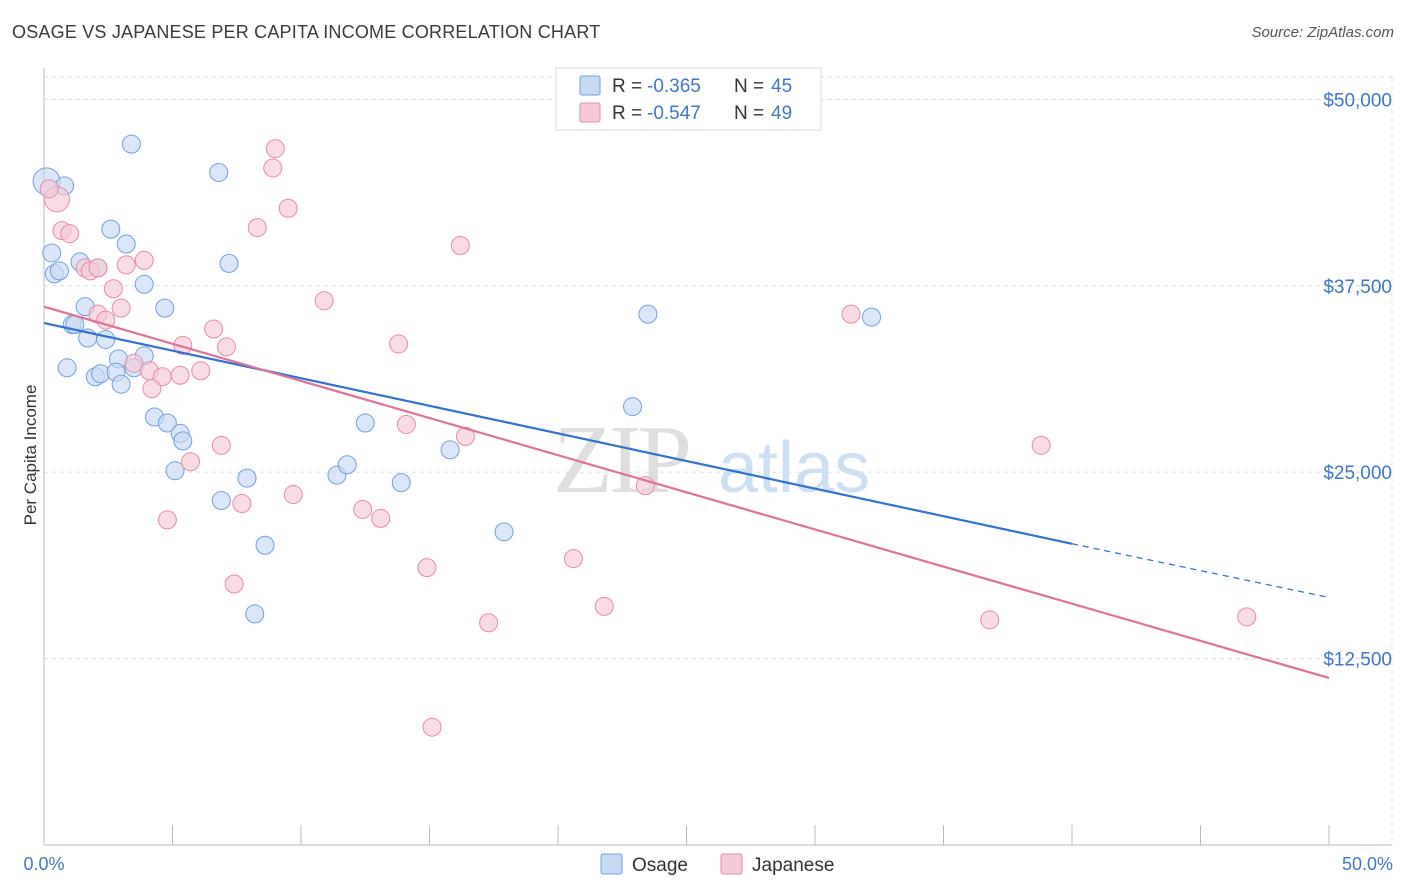  What do you see at coordinates (1322, 32) in the screenshot?
I see `chart-source: Source: ZipAtlas.com` at bounding box center [1322, 32].